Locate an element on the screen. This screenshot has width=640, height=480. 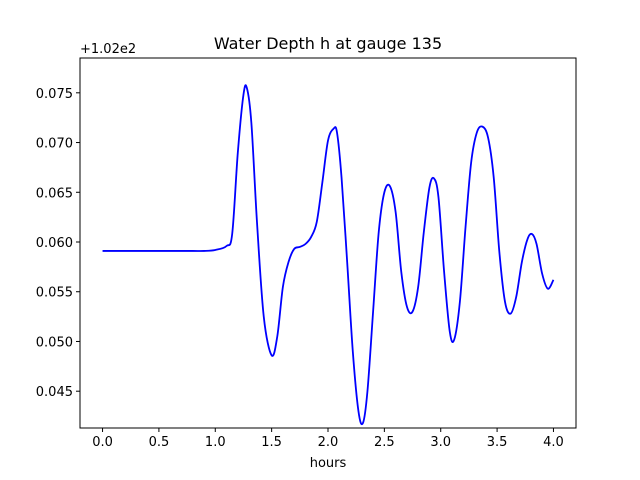
x-tick-label: 0.0 is located at coordinates (102, 442).